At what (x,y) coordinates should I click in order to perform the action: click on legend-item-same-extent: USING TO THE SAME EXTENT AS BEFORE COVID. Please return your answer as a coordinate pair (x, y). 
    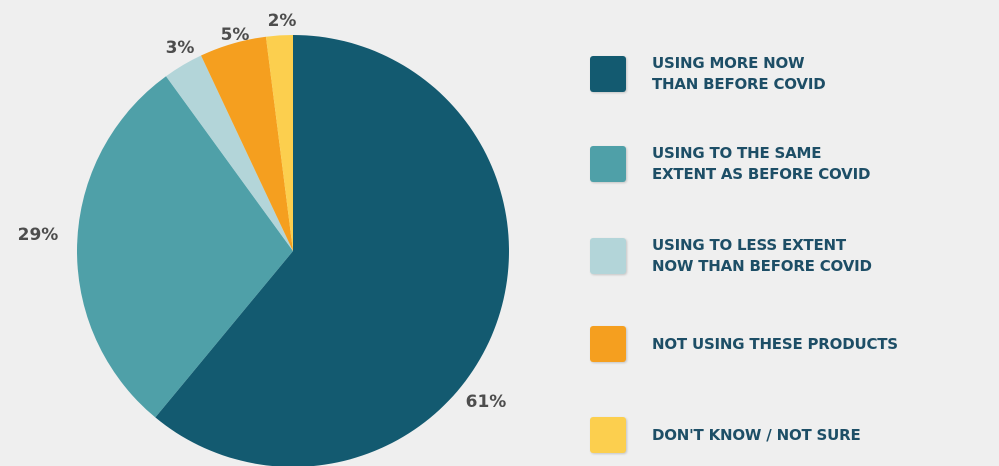
    Looking at the image, I should click on (730, 164).